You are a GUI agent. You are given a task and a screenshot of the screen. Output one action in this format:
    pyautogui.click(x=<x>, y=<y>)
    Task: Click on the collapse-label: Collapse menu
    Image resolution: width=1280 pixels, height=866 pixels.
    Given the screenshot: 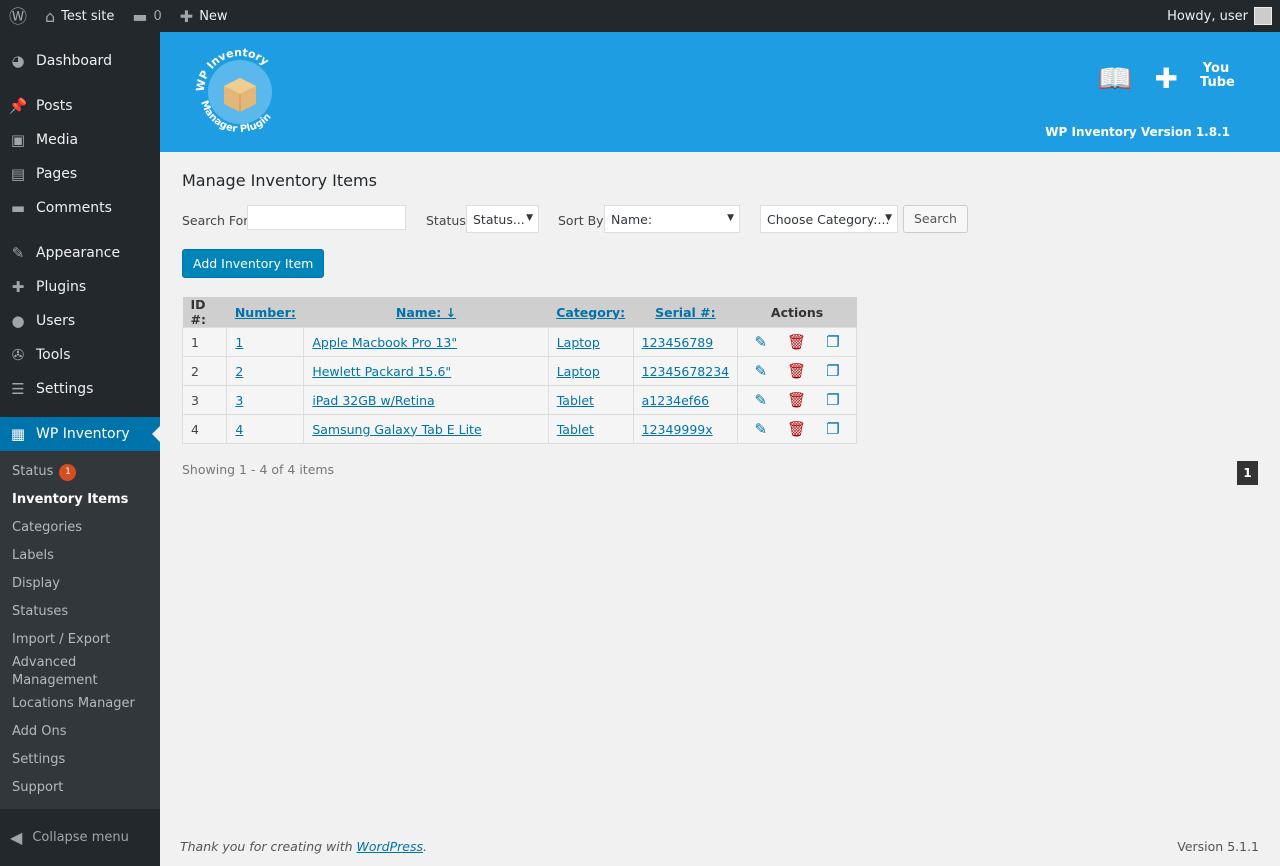 What is the action you would take?
    pyautogui.click(x=80, y=837)
    